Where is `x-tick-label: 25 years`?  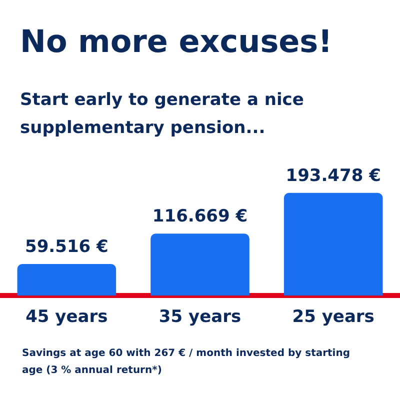 x-tick-label: 25 years is located at coordinates (333, 317).